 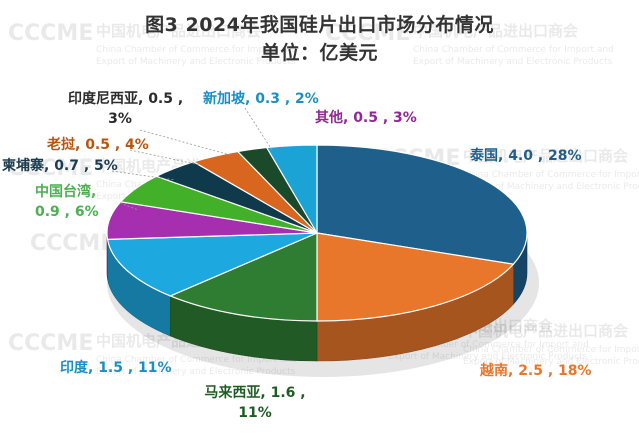 What do you see at coordinates (319, 53) in the screenshot?
I see `chart-unit: 单位：亿美元` at bounding box center [319, 53].